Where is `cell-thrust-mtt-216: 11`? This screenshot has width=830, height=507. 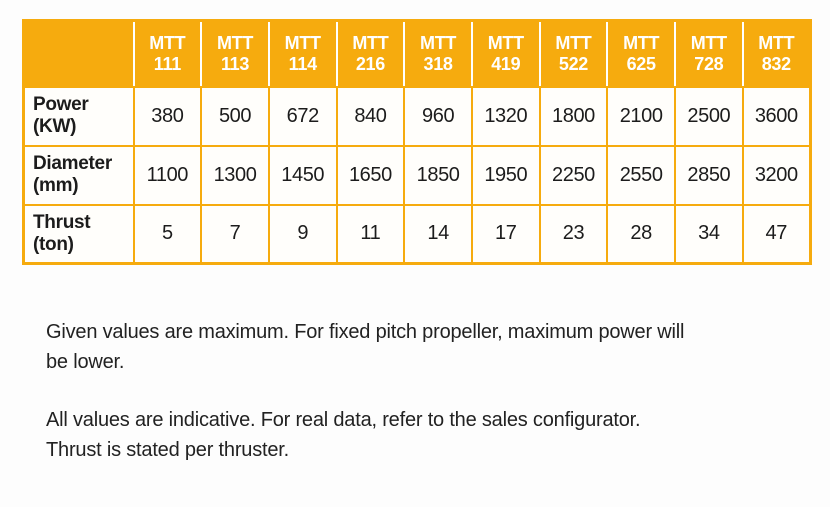 cell-thrust-mtt-216: 11 is located at coordinates (370, 234).